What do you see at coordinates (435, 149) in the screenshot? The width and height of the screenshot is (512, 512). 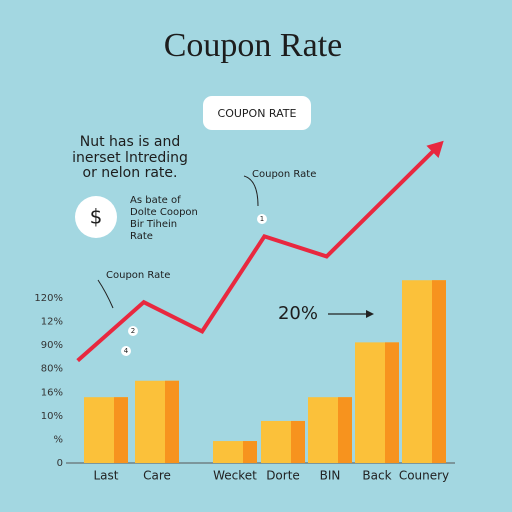 I see `trend-arrow-head` at bounding box center [435, 149].